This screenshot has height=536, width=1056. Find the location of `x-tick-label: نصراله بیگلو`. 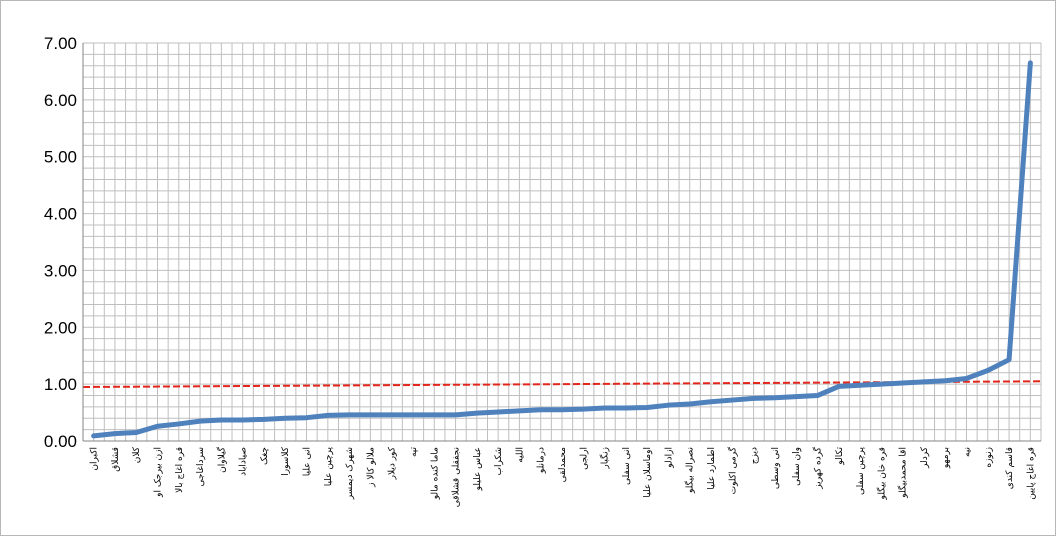

x-tick-label: نصراله بیگلو is located at coordinates (690, 470).